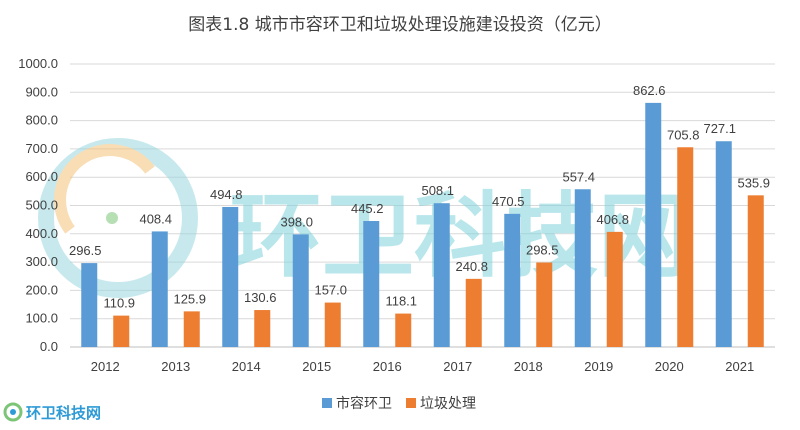 This screenshot has width=800, height=430. Describe the element at coordinates (685, 247) in the screenshot. I see `bar-waste-2020` at that location.